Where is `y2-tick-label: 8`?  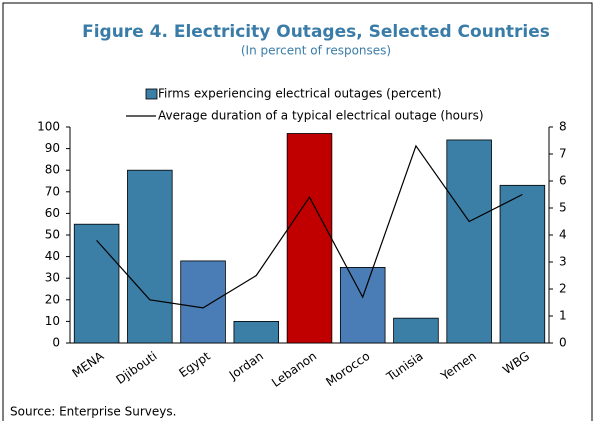
y2-tick-label: 8 is located at coordinates (563, 127).